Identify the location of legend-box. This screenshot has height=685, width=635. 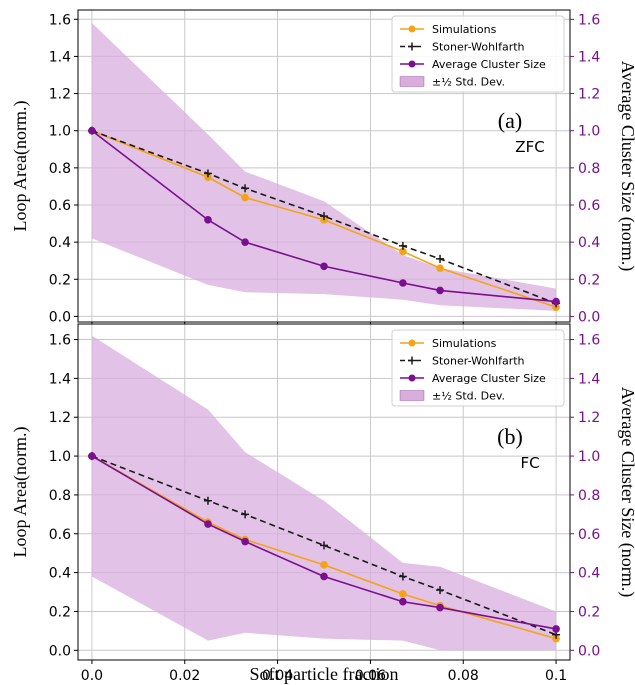
(478, 368).